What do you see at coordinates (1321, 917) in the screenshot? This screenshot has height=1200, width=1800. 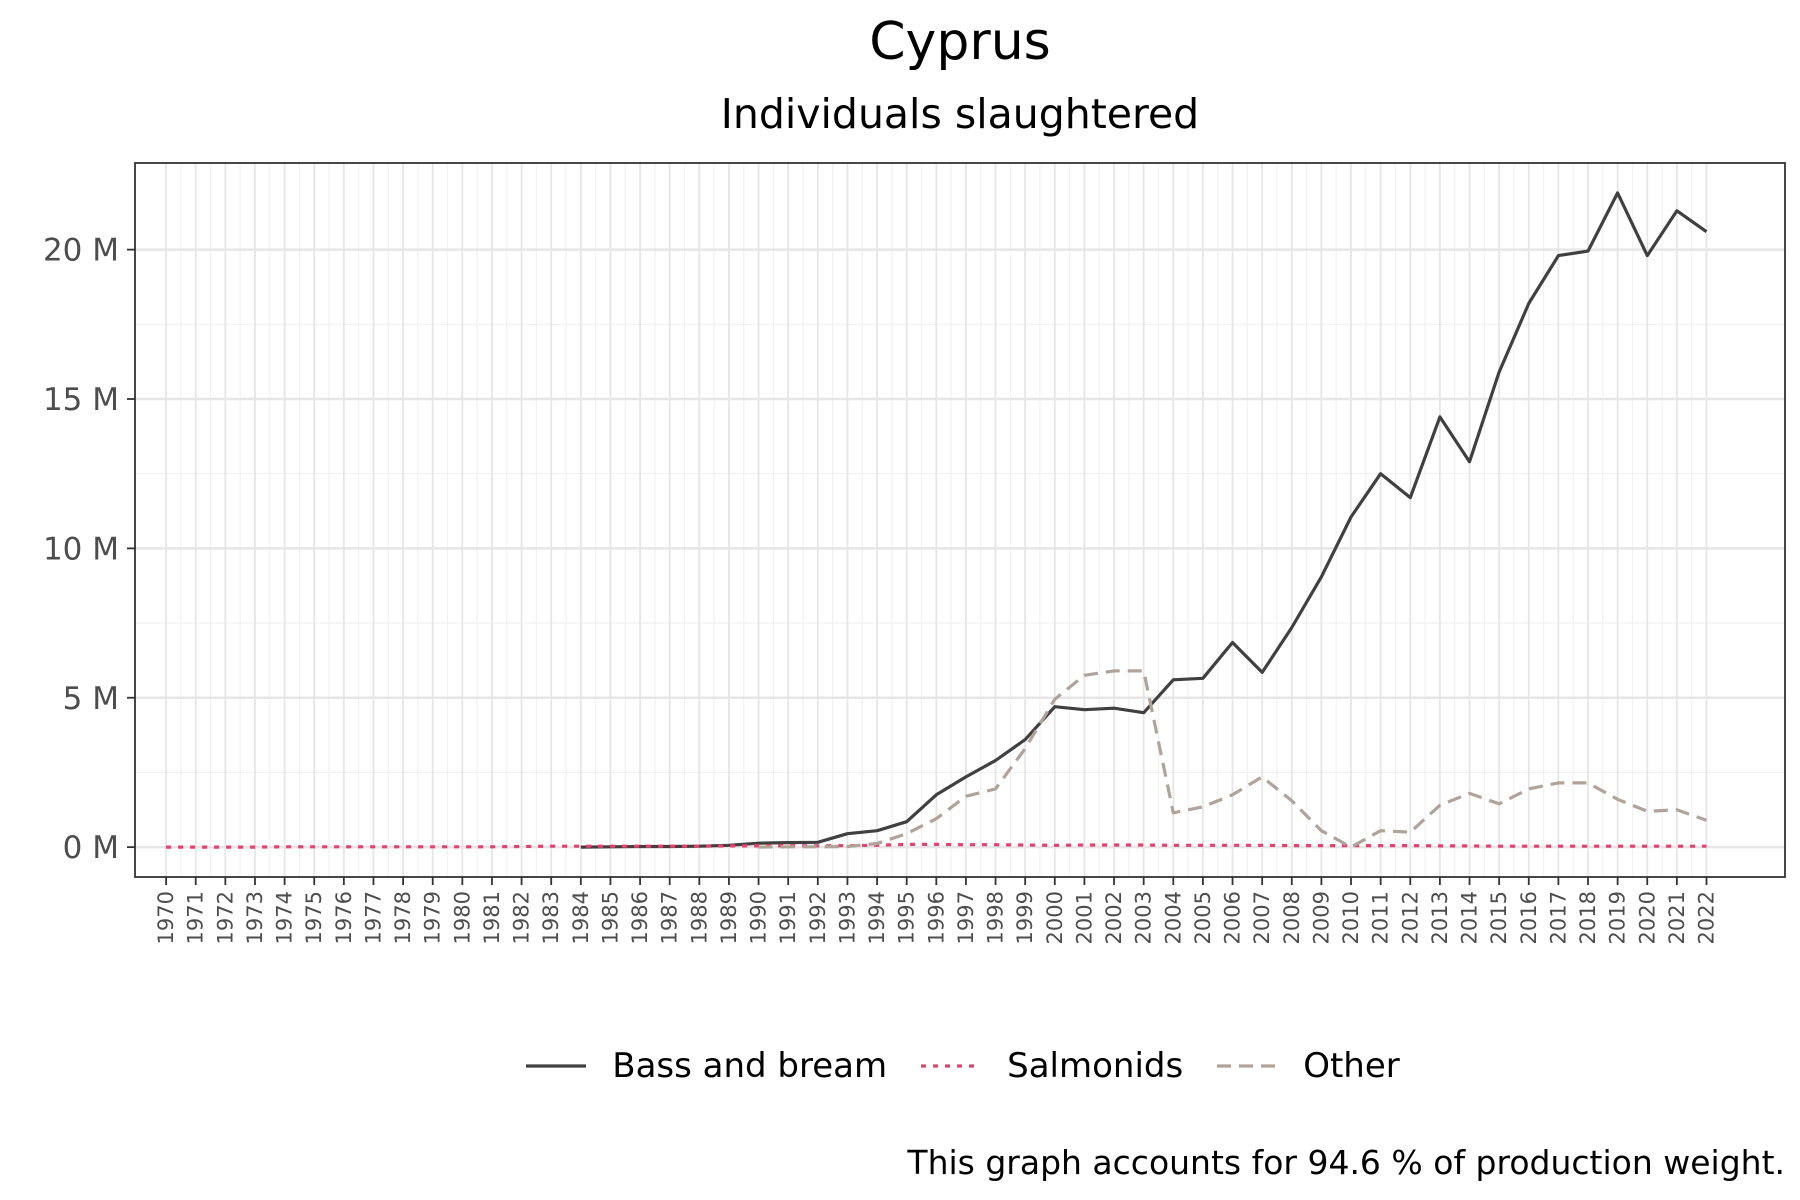 I see `x-tick-label: 2009` at bounding box center [1321, 917].